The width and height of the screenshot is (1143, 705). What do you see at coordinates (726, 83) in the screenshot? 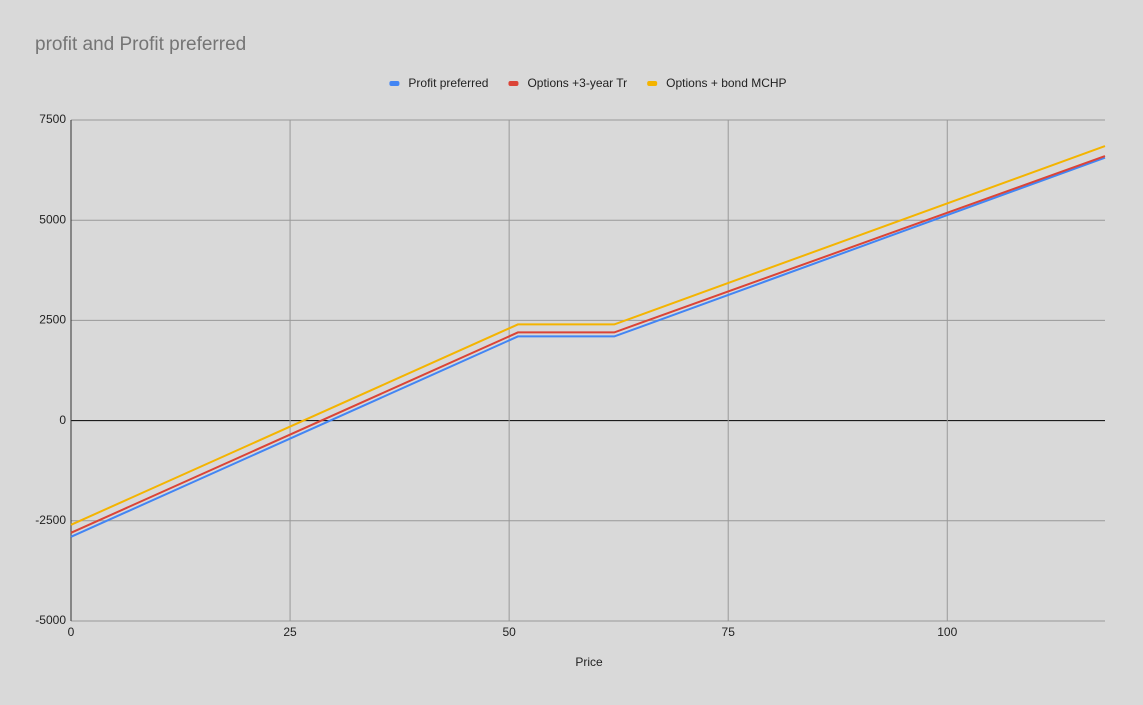
I see `legend-label: Options + bond MCHP` at bounding box center [726, 83].